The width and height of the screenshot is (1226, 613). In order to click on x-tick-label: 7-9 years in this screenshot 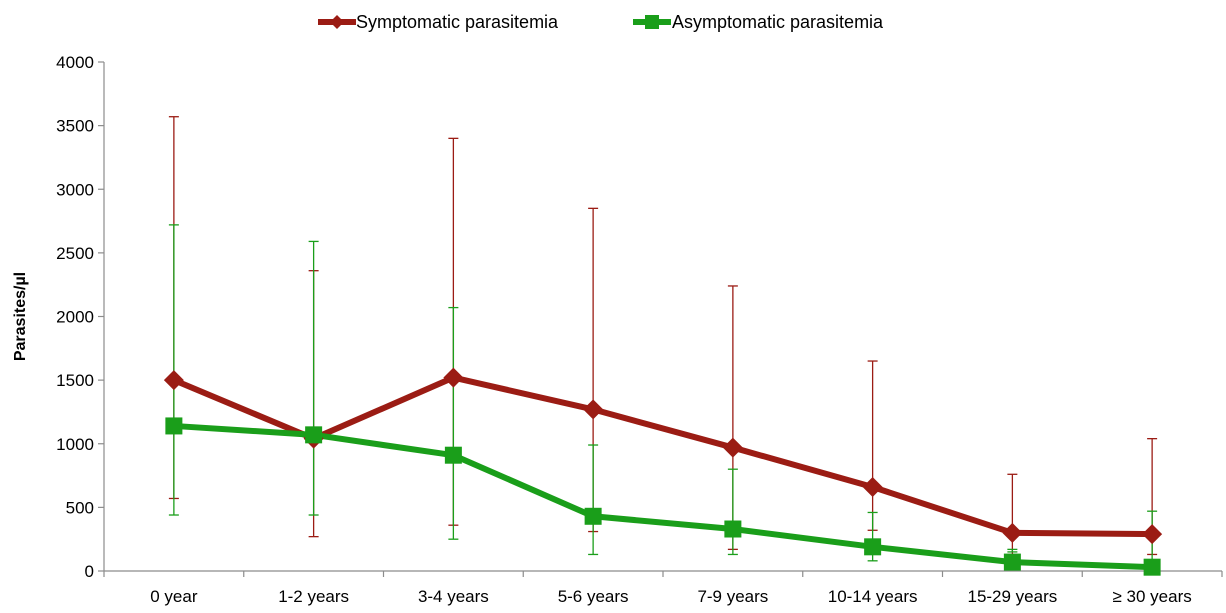, I will do `click(732, 596)`.